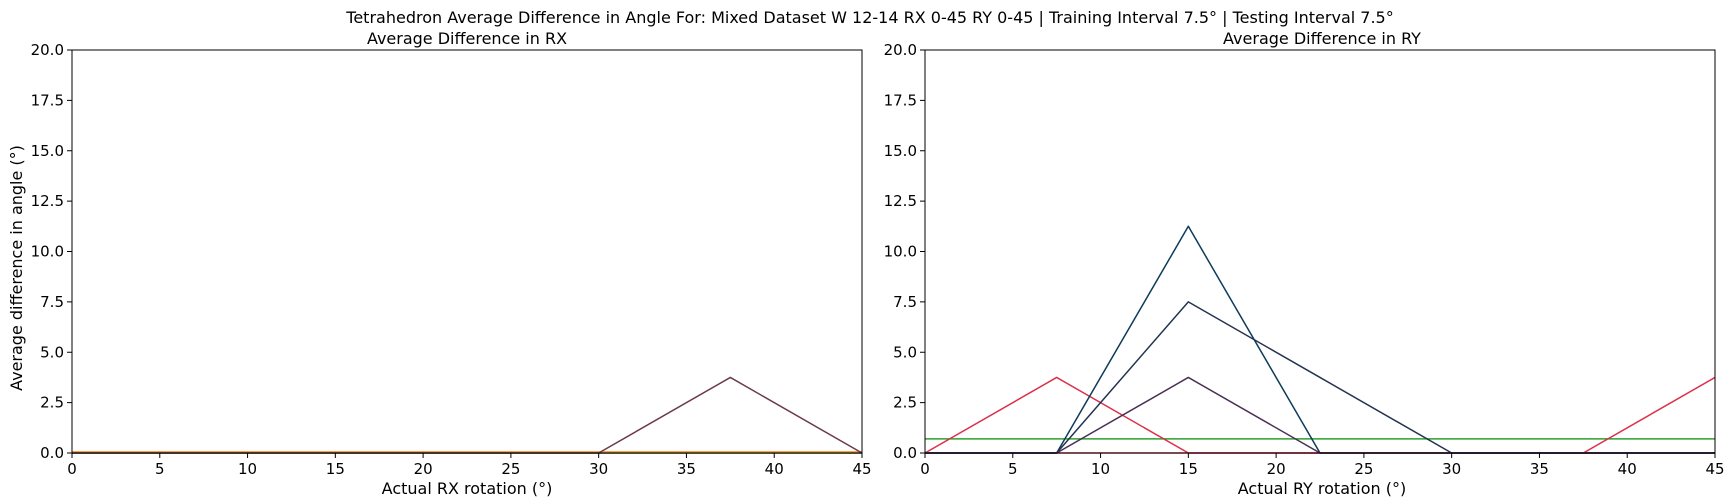  Describe the element at coordinates (1627, 469) in the screenshot. I see `ry-x-tick-label-8: 40` at that location.